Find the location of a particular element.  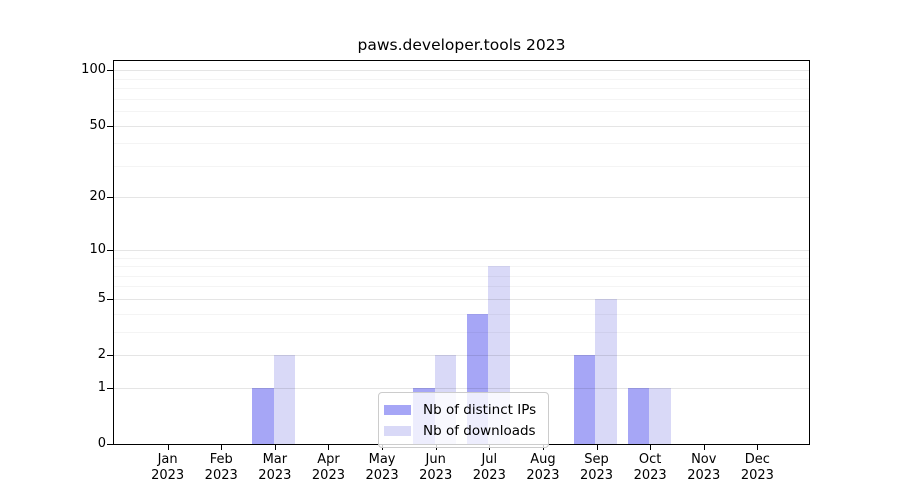

bar-distinct-ips-oct is located at coordinates (638, 415).